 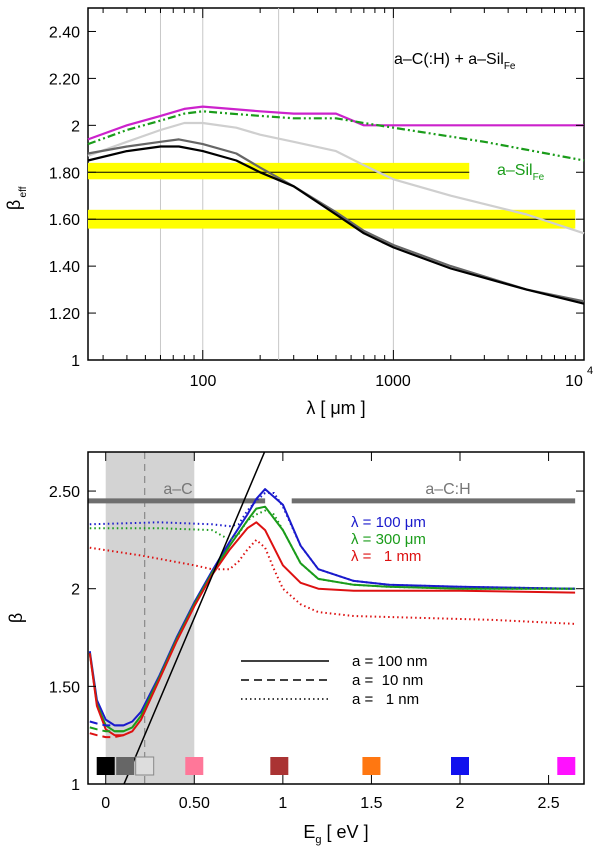 What do you see at coordinates (309, 832) in the screenshot?
I see `bottom-xlabel-e: E` at bounding box center [309, 832].